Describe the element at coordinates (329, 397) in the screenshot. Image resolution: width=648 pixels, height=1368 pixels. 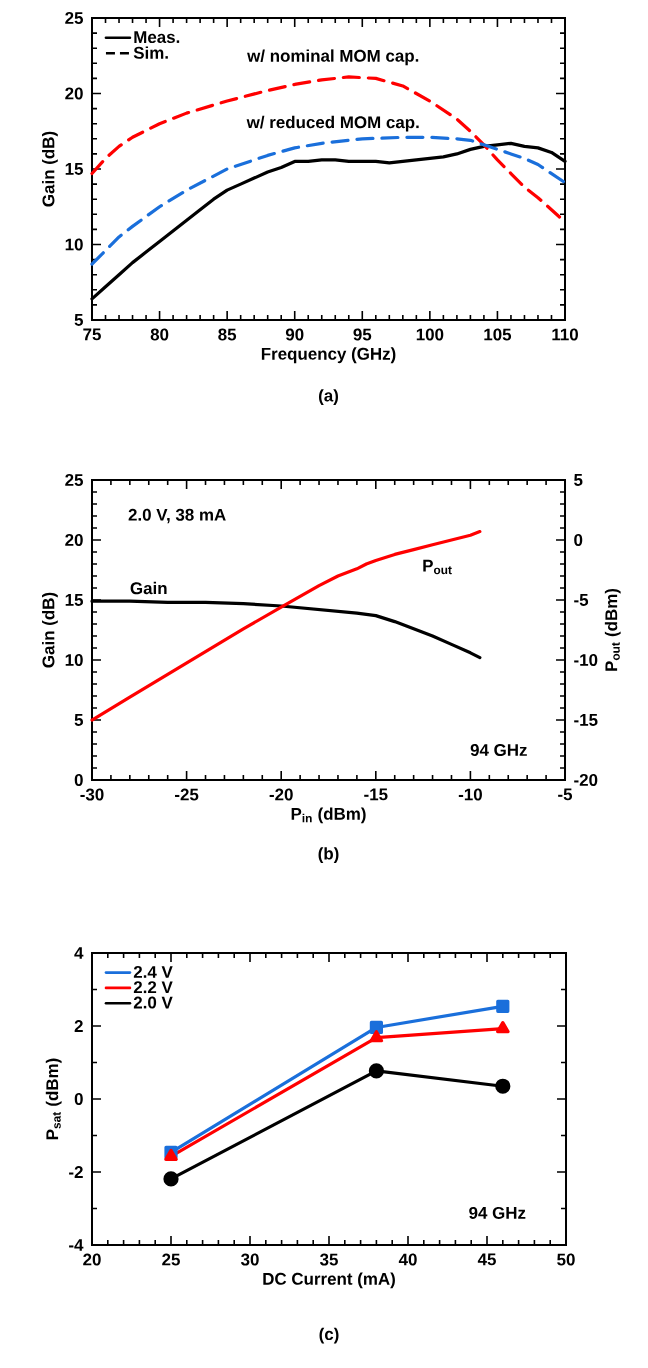
I see `text: (a)` at that location.